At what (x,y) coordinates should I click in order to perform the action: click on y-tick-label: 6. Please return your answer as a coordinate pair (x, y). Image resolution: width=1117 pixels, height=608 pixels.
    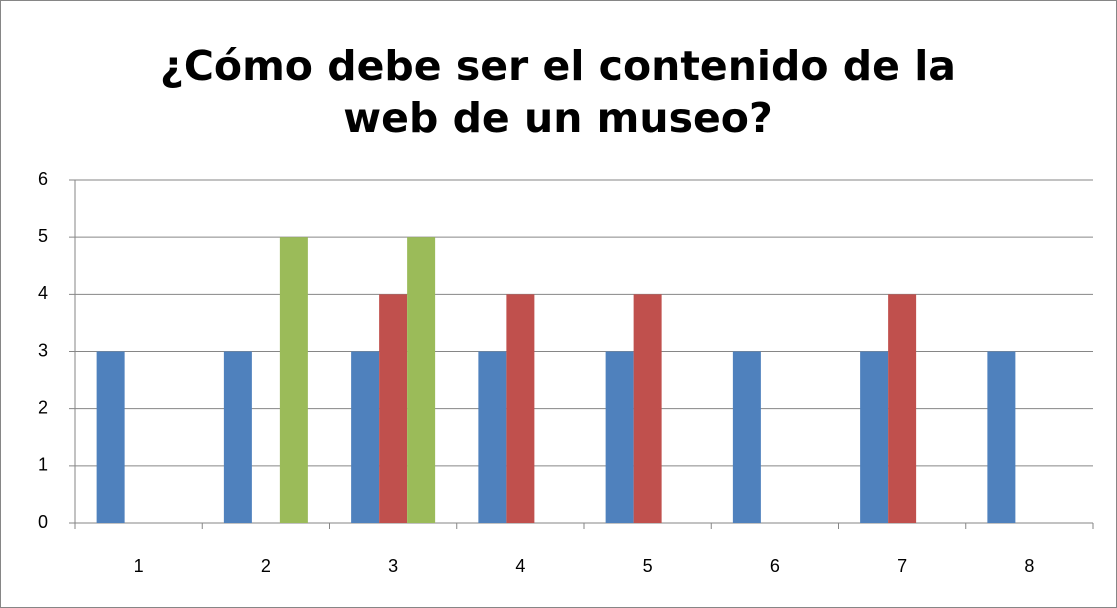
    Looking at the image, I should click on (43, 179).